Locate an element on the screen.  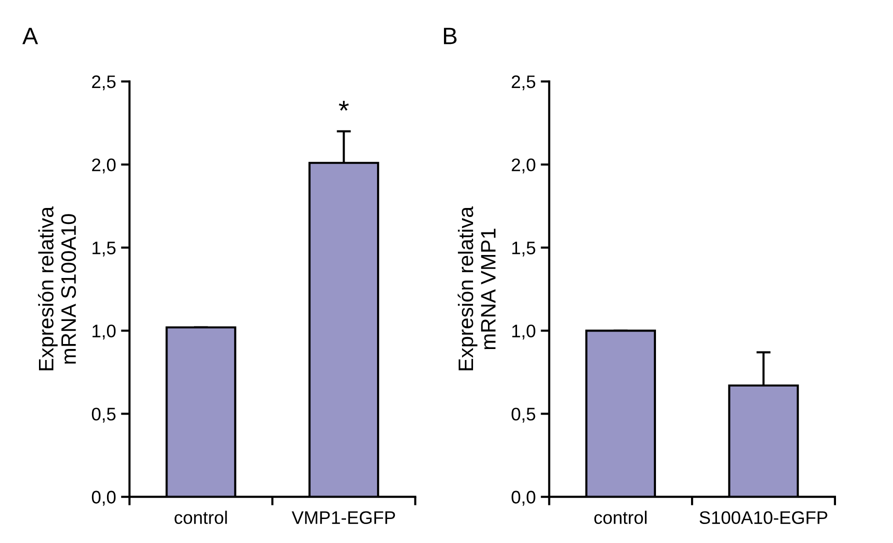
annotation: * is located at coordinates (343, 105).